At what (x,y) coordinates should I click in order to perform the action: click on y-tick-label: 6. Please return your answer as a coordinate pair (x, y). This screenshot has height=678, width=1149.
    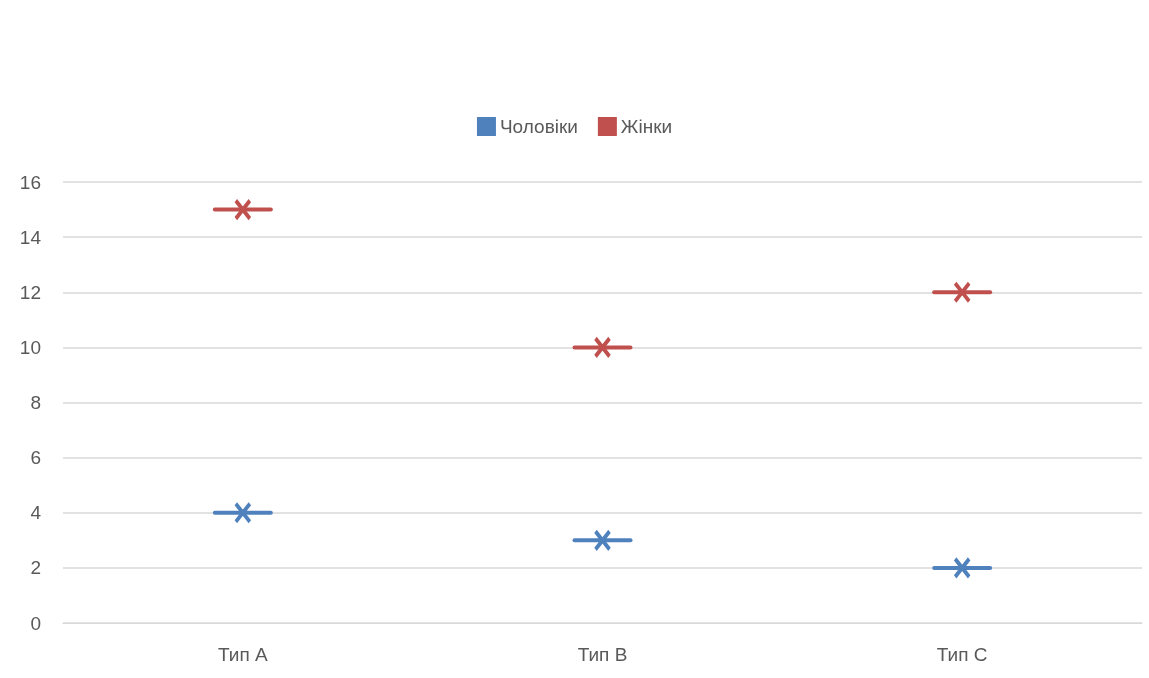
    Looking at the image, I should click on (35, 458).